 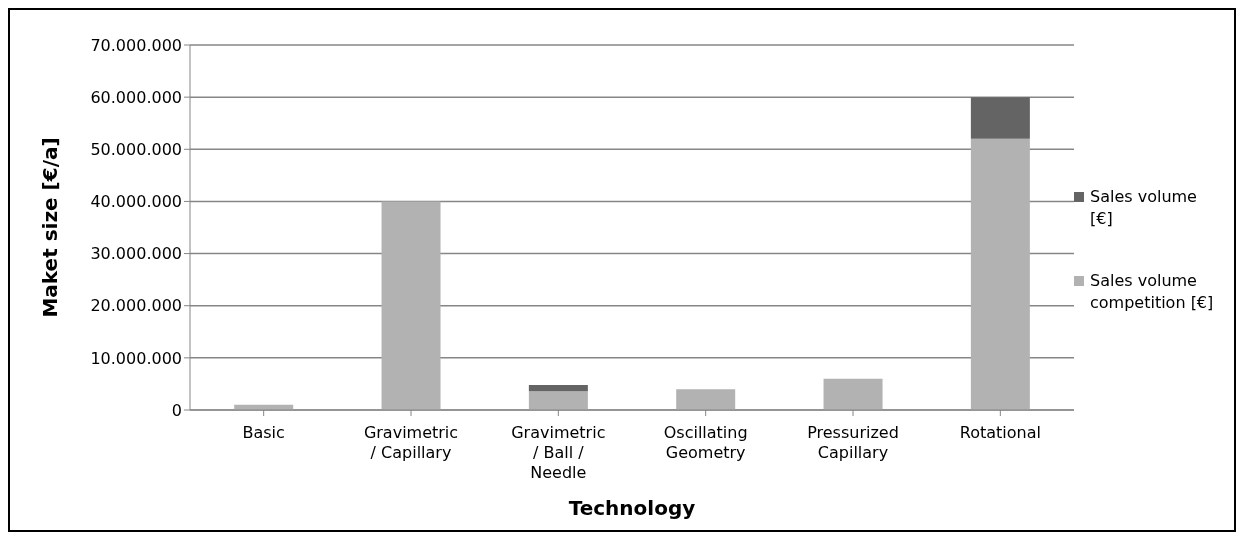 What do you see at coordinates (136, 254) in the screenshot?
I see `y-tick-label: 30.000.000` at bounding box center [136, 254].